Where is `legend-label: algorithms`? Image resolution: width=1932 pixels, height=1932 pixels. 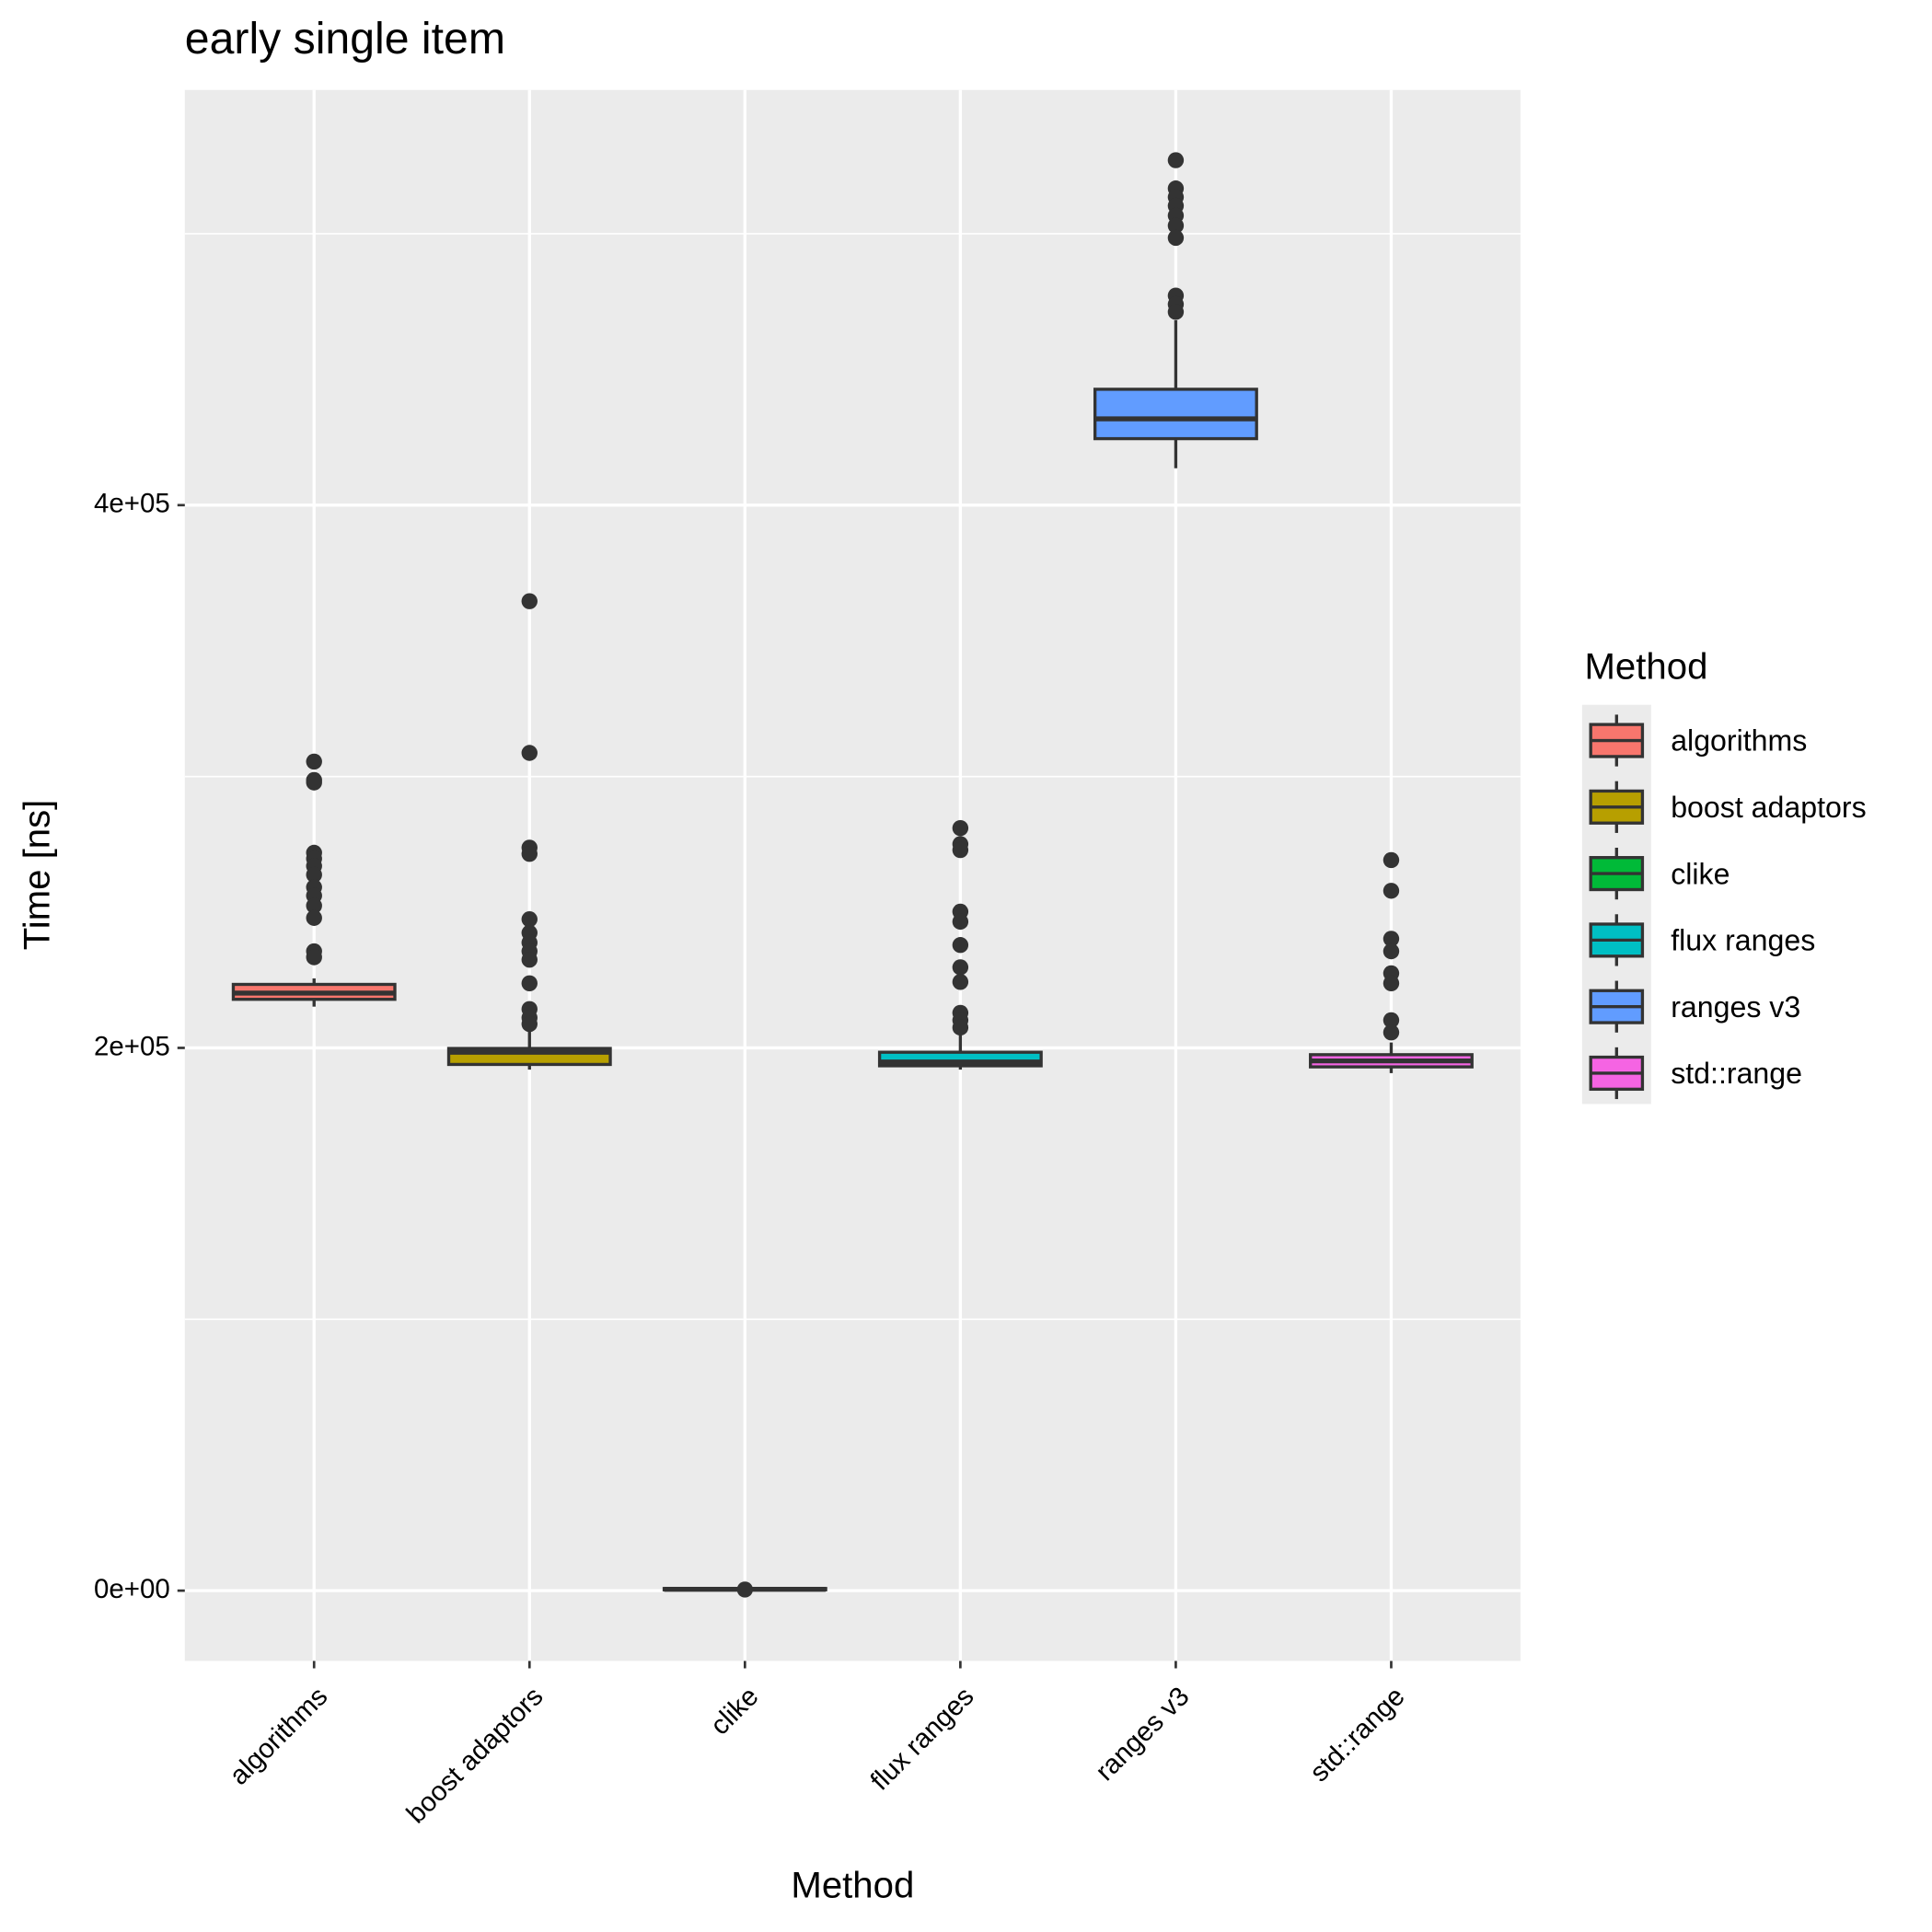
legend-label: algorithms is located at coordinates (1739, 741).